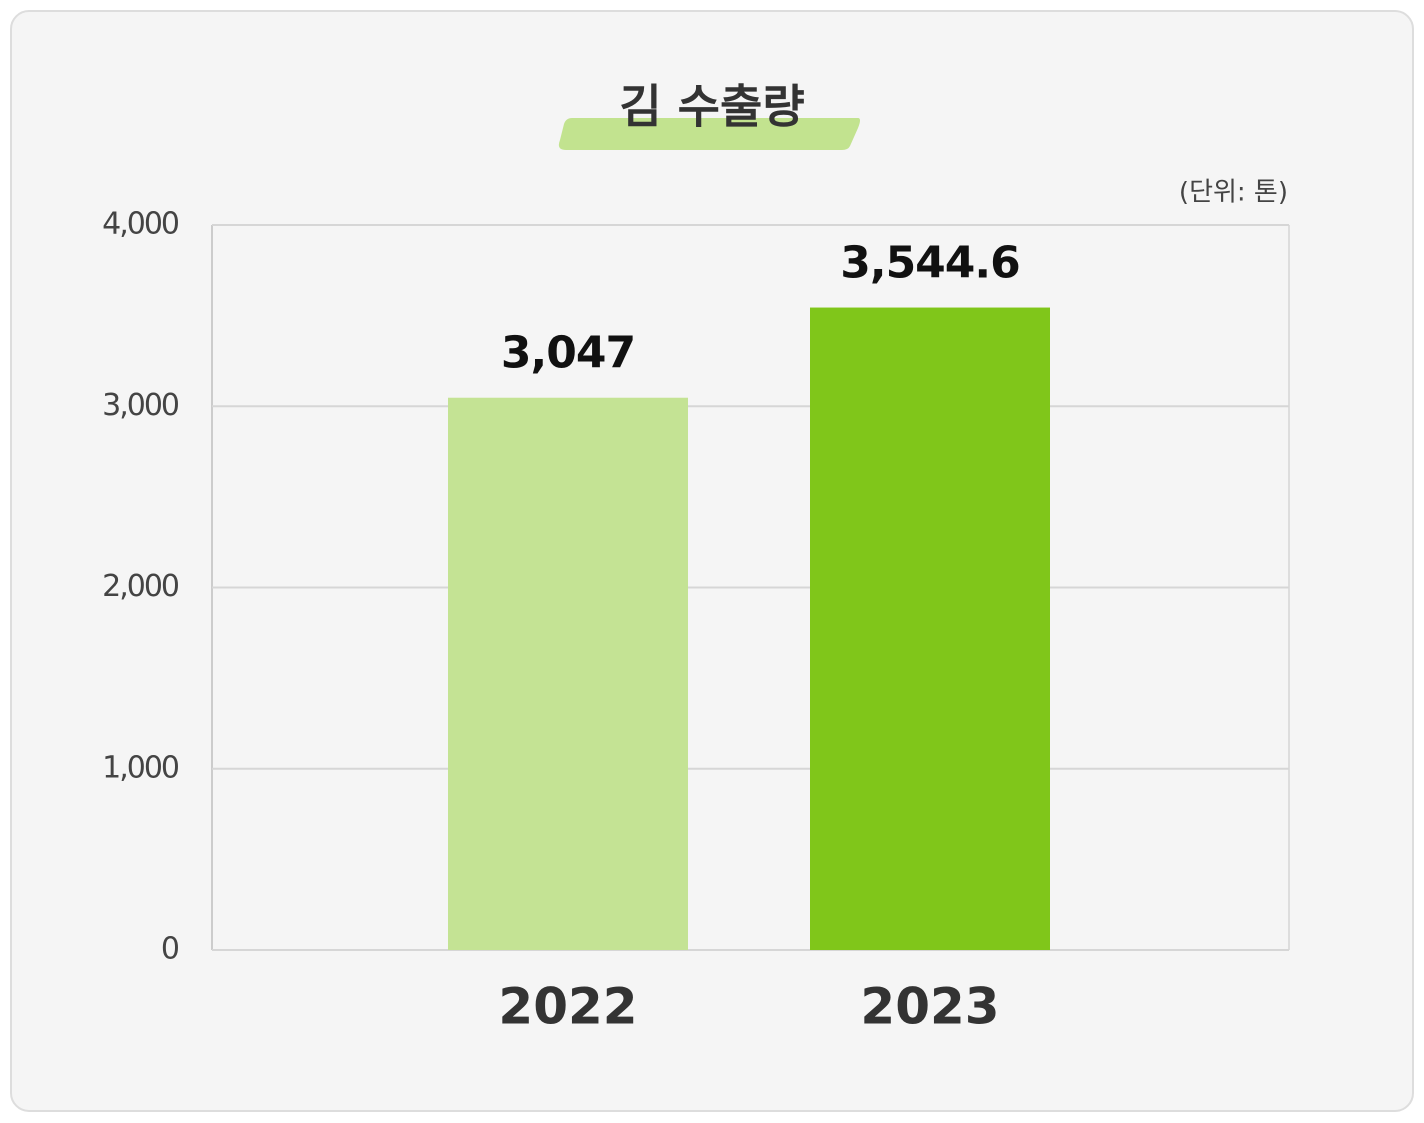  Describe the element at coordinates (930, 263) in the screenshot. I see `value-label: 3,544.6` at that location.